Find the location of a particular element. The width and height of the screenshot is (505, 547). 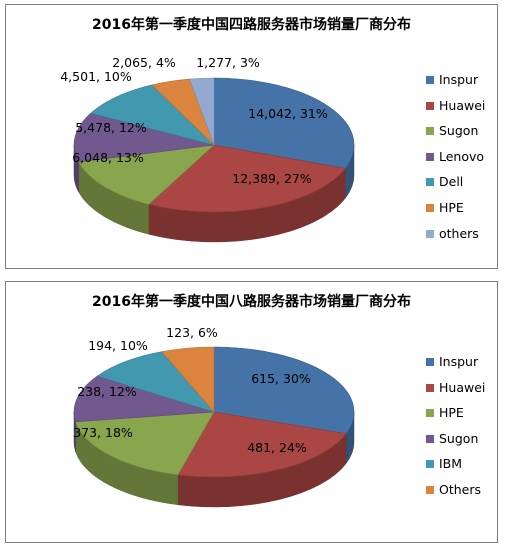

data-label-lenovo: 5,478, 12% is located at coordinates (111, 127).